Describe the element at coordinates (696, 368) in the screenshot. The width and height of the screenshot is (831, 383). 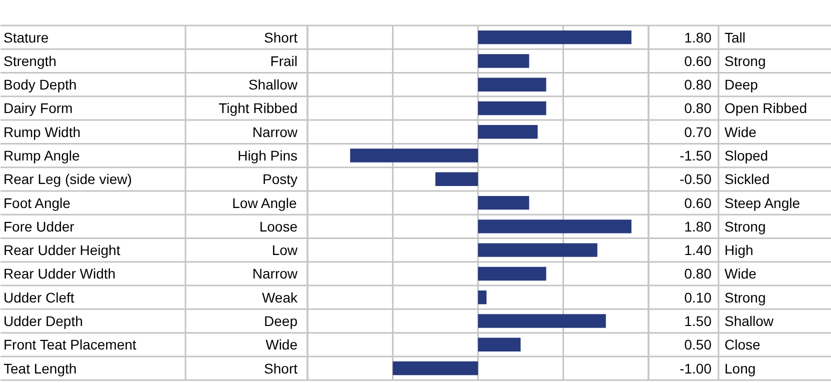
I see `data-label: -1.00` at that location.